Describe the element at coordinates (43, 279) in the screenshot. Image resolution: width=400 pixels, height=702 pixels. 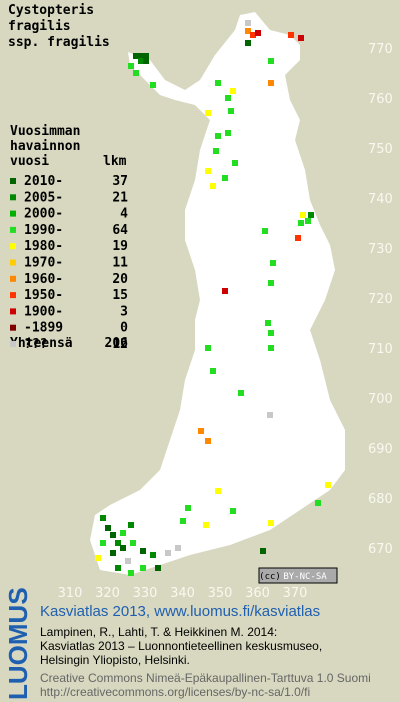
I see `legend-label: 1960-` at that location.